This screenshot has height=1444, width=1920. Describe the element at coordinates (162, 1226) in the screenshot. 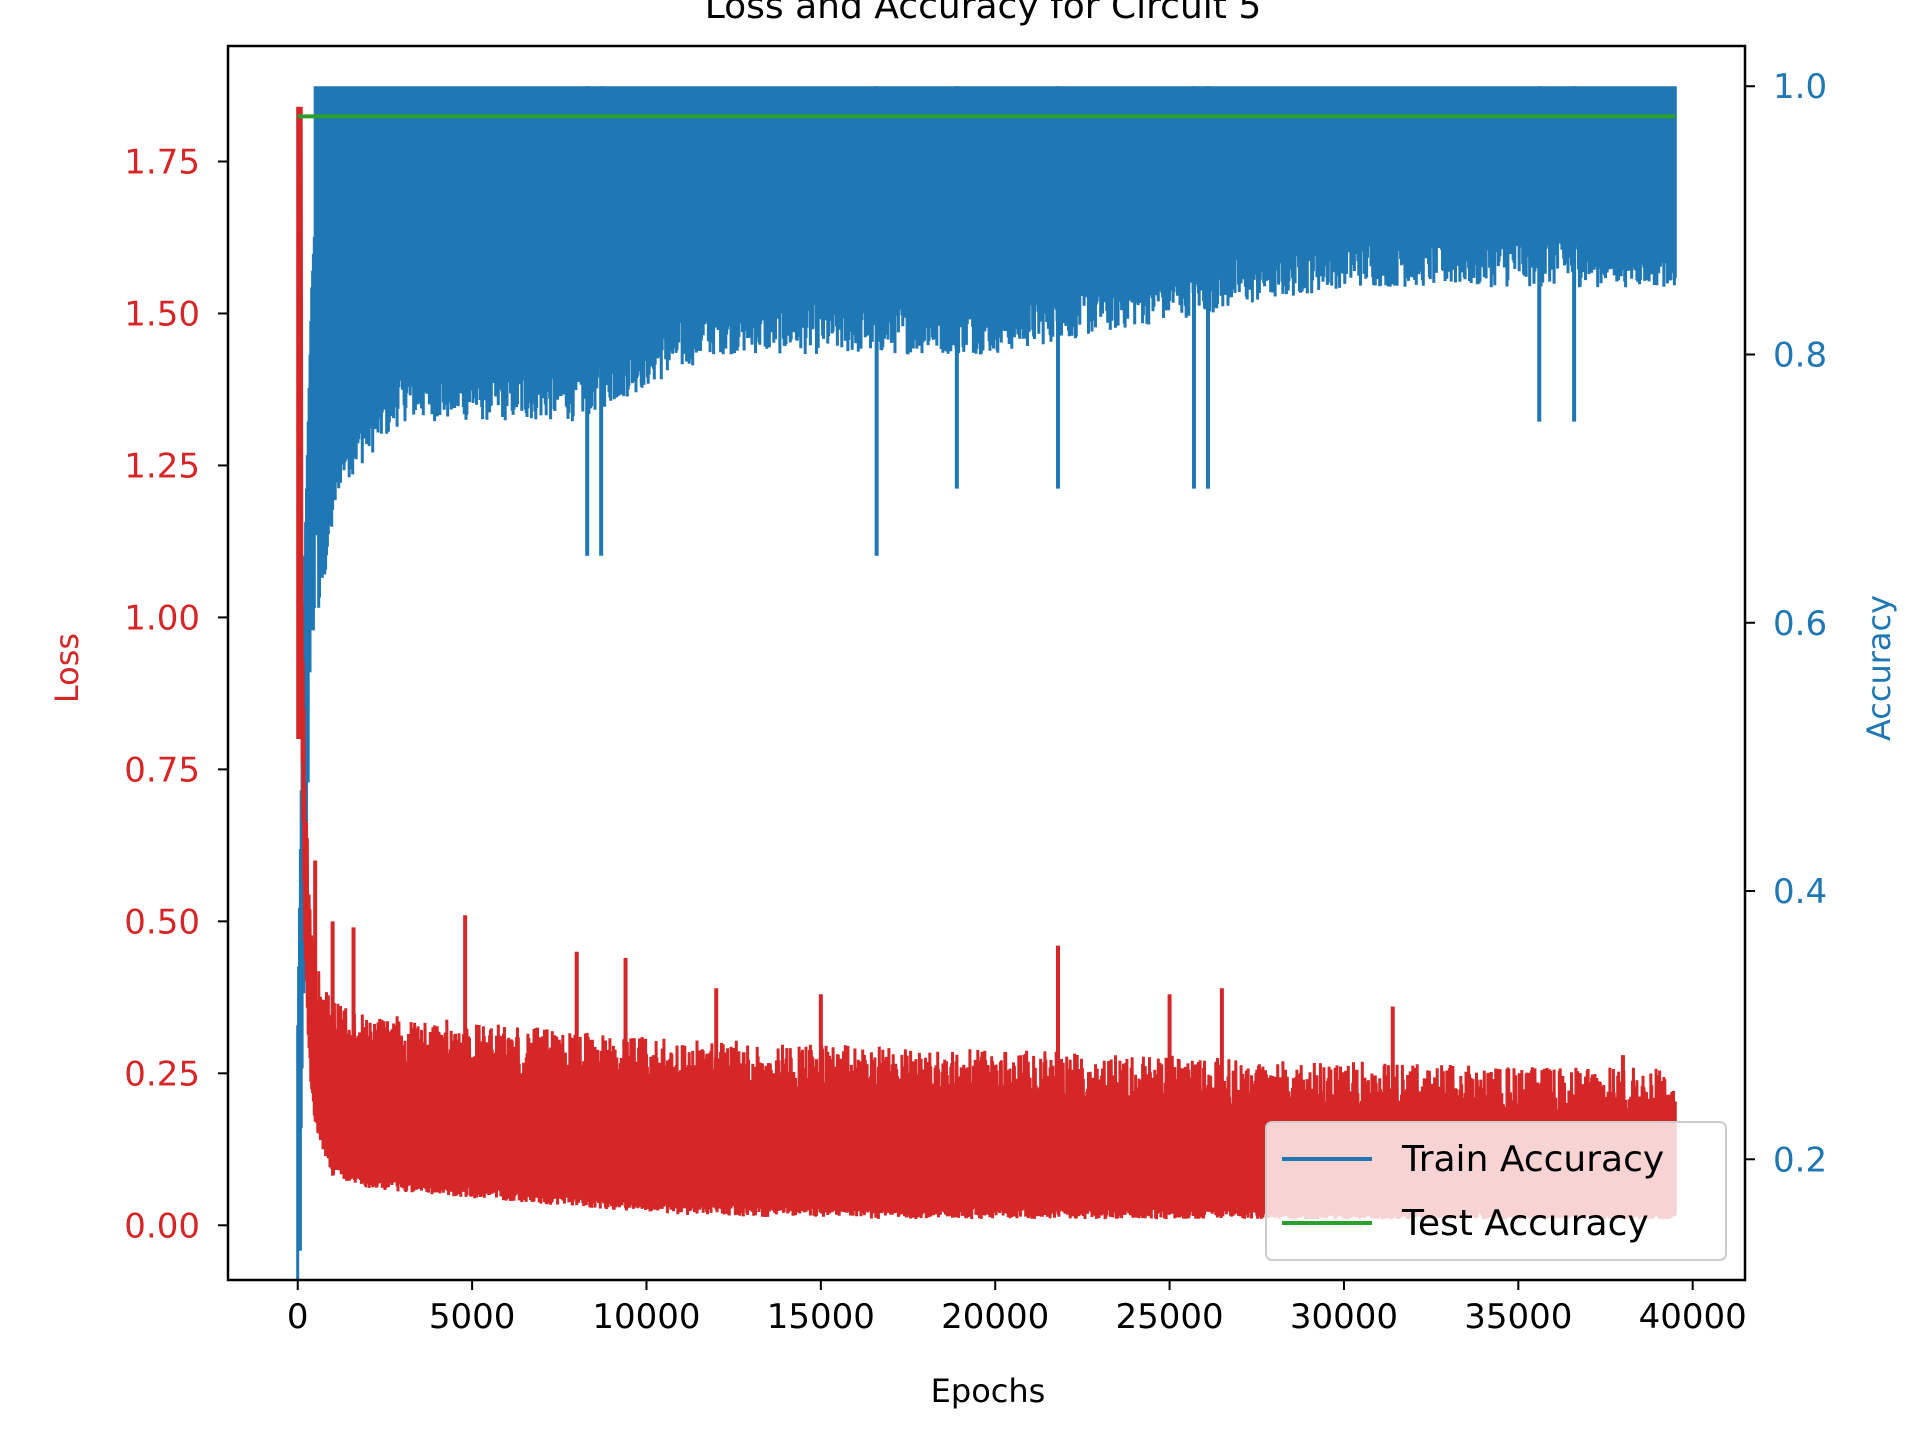

I see `y-left-tick-label: 0.00` at that location.